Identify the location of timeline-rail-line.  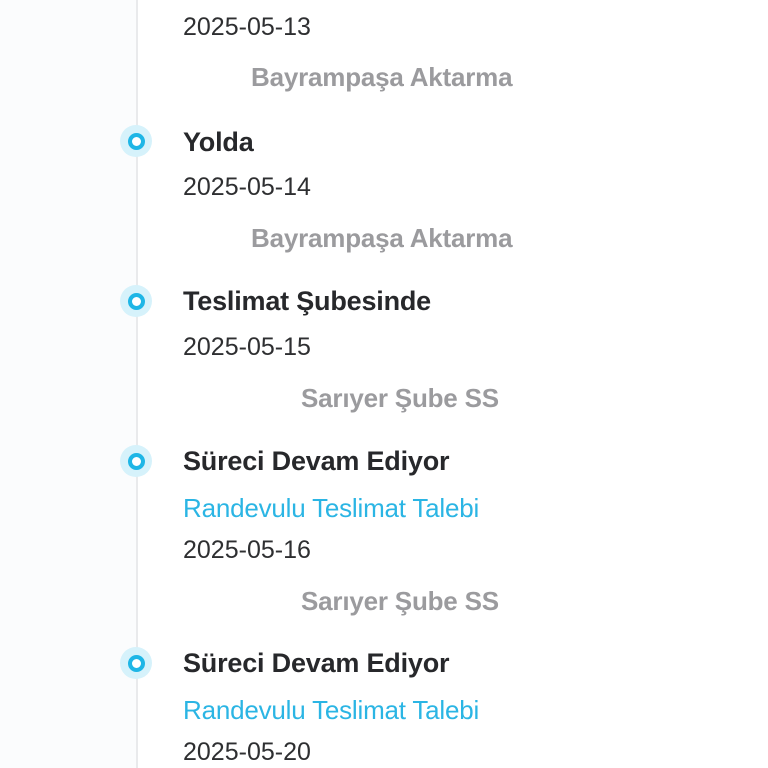
(137, 384).